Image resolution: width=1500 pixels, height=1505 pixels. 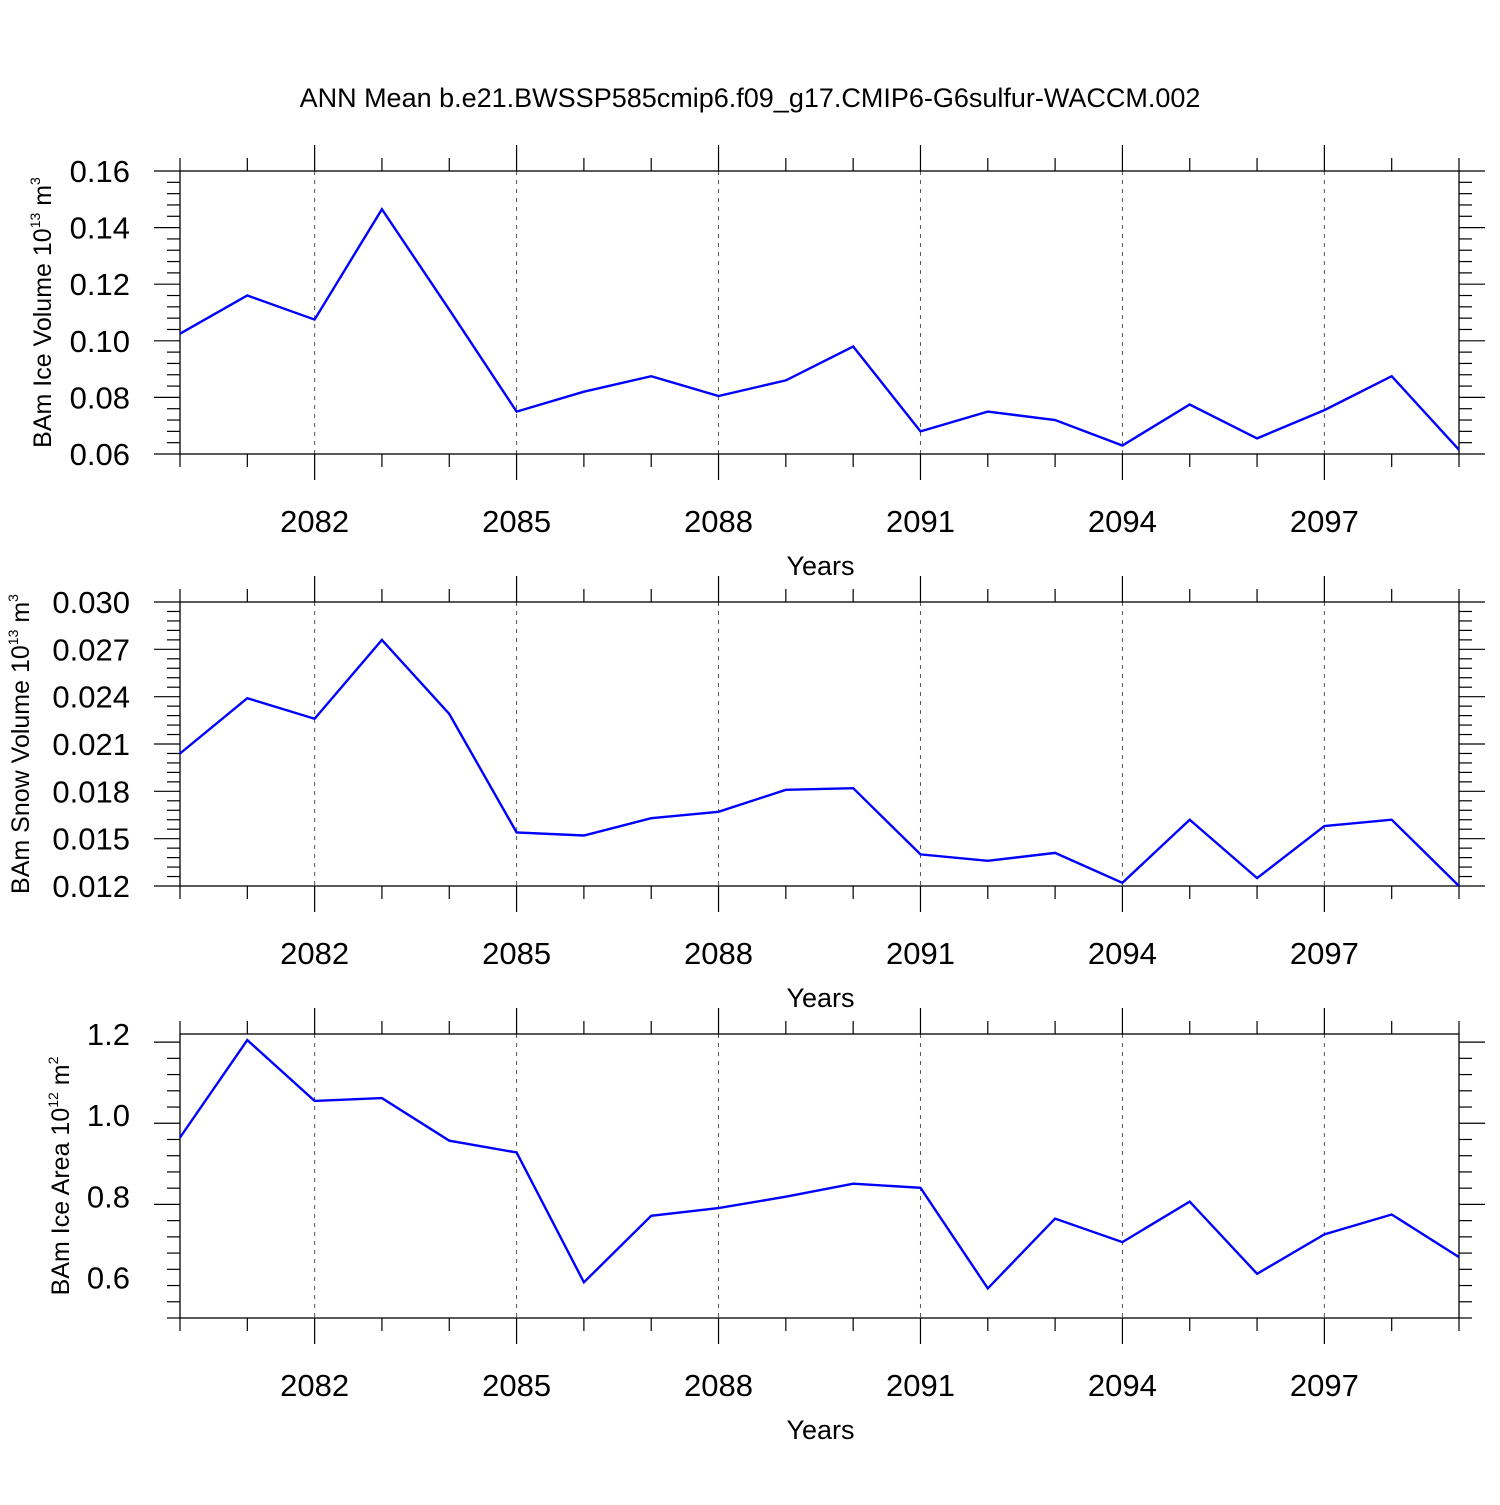 What do you see at coordinates (108, 1034) in the screenshot?
I see `y-tick-label: 1.2` at bounding box center [108, 1034].